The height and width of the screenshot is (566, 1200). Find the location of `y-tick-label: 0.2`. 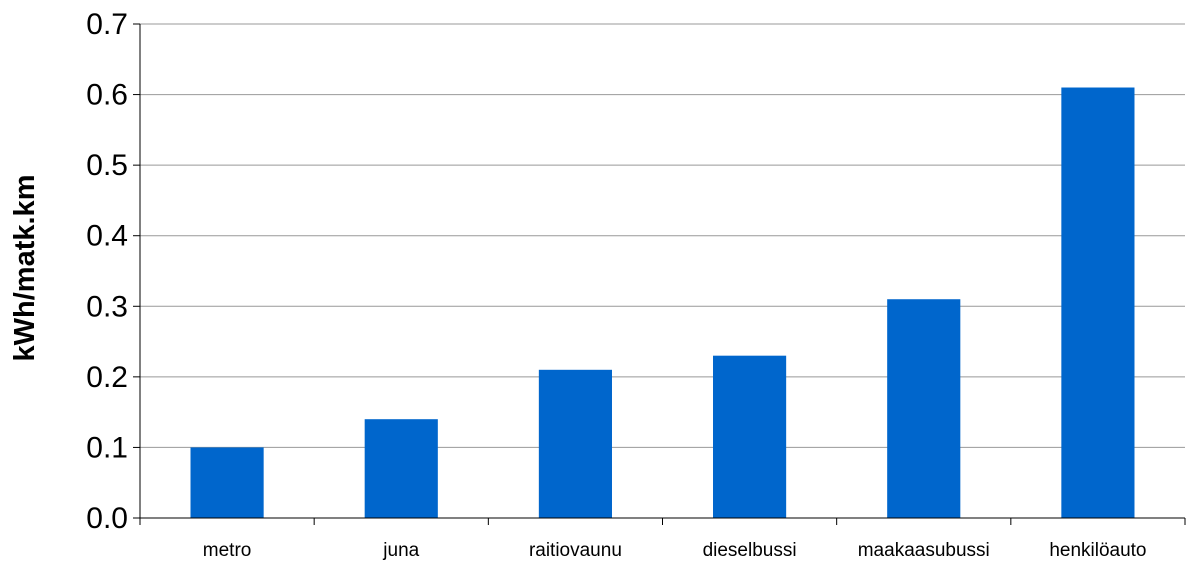

y-tick-label: 0.2 is located at coordinates (107, 377).